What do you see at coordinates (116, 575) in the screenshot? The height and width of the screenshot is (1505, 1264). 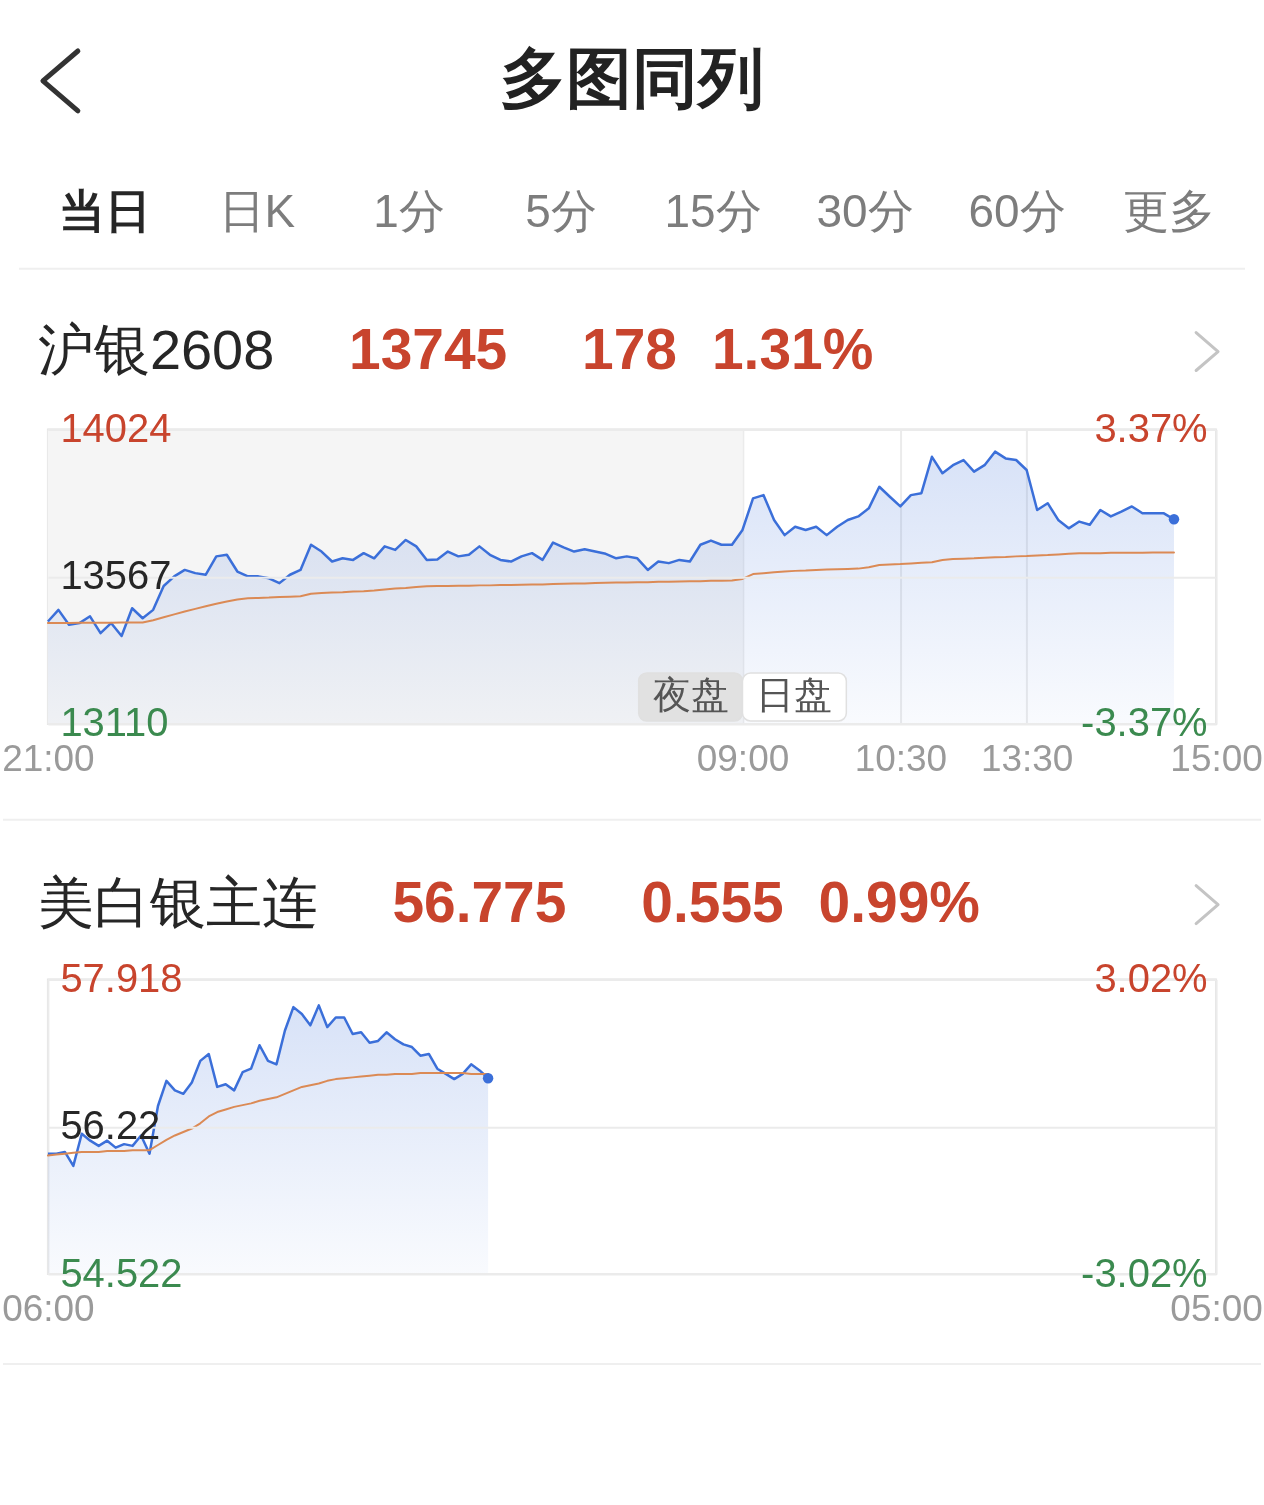 I see `y-tick-label: 13567` at bounding box center [116, 575].